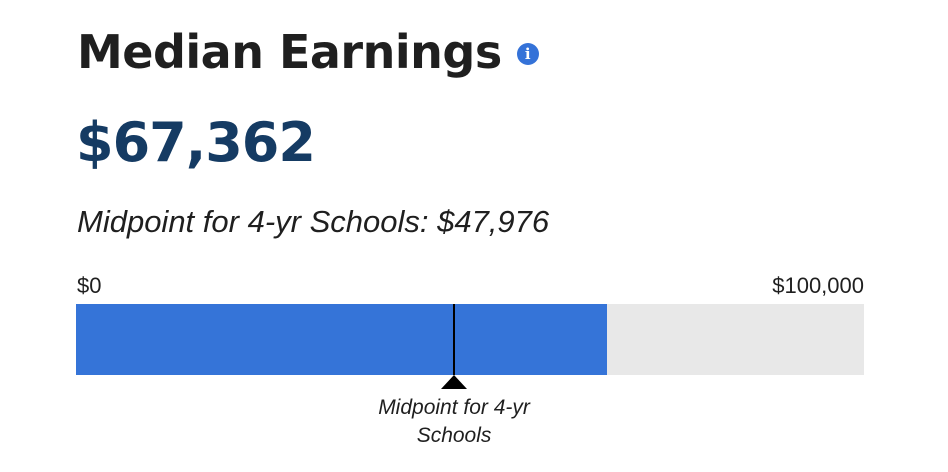  Describe the element at coordinates (89, 285) in the screenshot. I see `axis-min-label: $0` at that location.